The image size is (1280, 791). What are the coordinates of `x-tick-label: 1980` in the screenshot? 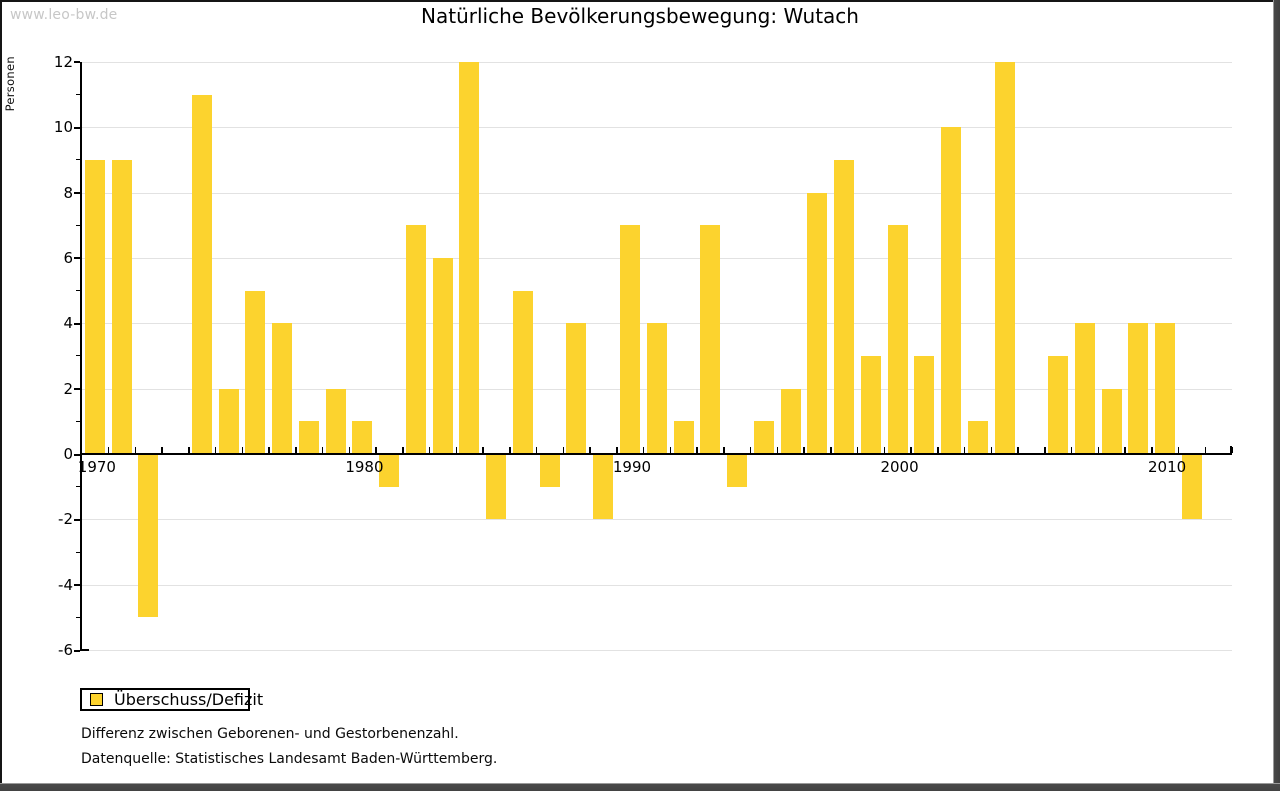 It's located at (364, 467).